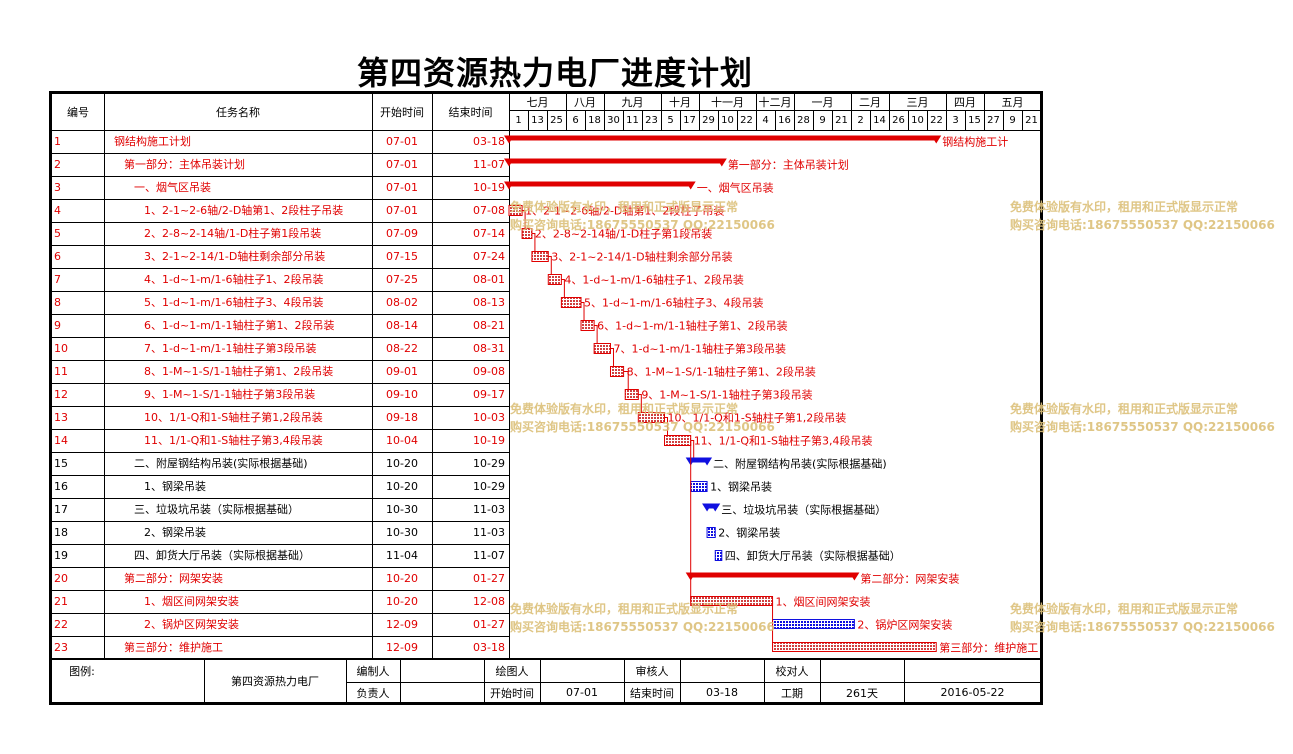 Image resolution: width=1293 pixels, height=754 pixels. What do you see at coordinates (402, 112) in the screenshot?
I see `header-start: 开始时间` at bounding box center [402, 112].